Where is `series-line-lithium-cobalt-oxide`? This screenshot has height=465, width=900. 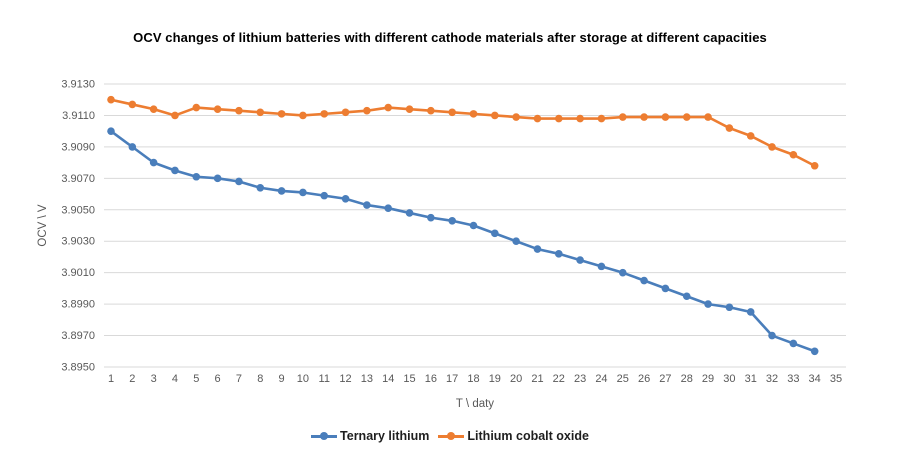 series-line-lithium-cobalt-oxide is located at coordinates (462, 133).